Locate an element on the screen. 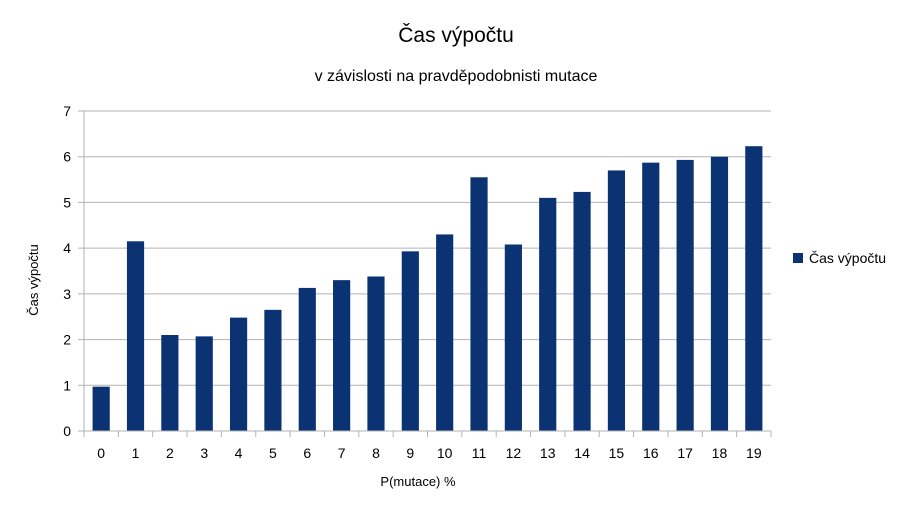 This screenshot has height=512, width=911. x-tick-label: 12 is located at coordinates (514, 453).